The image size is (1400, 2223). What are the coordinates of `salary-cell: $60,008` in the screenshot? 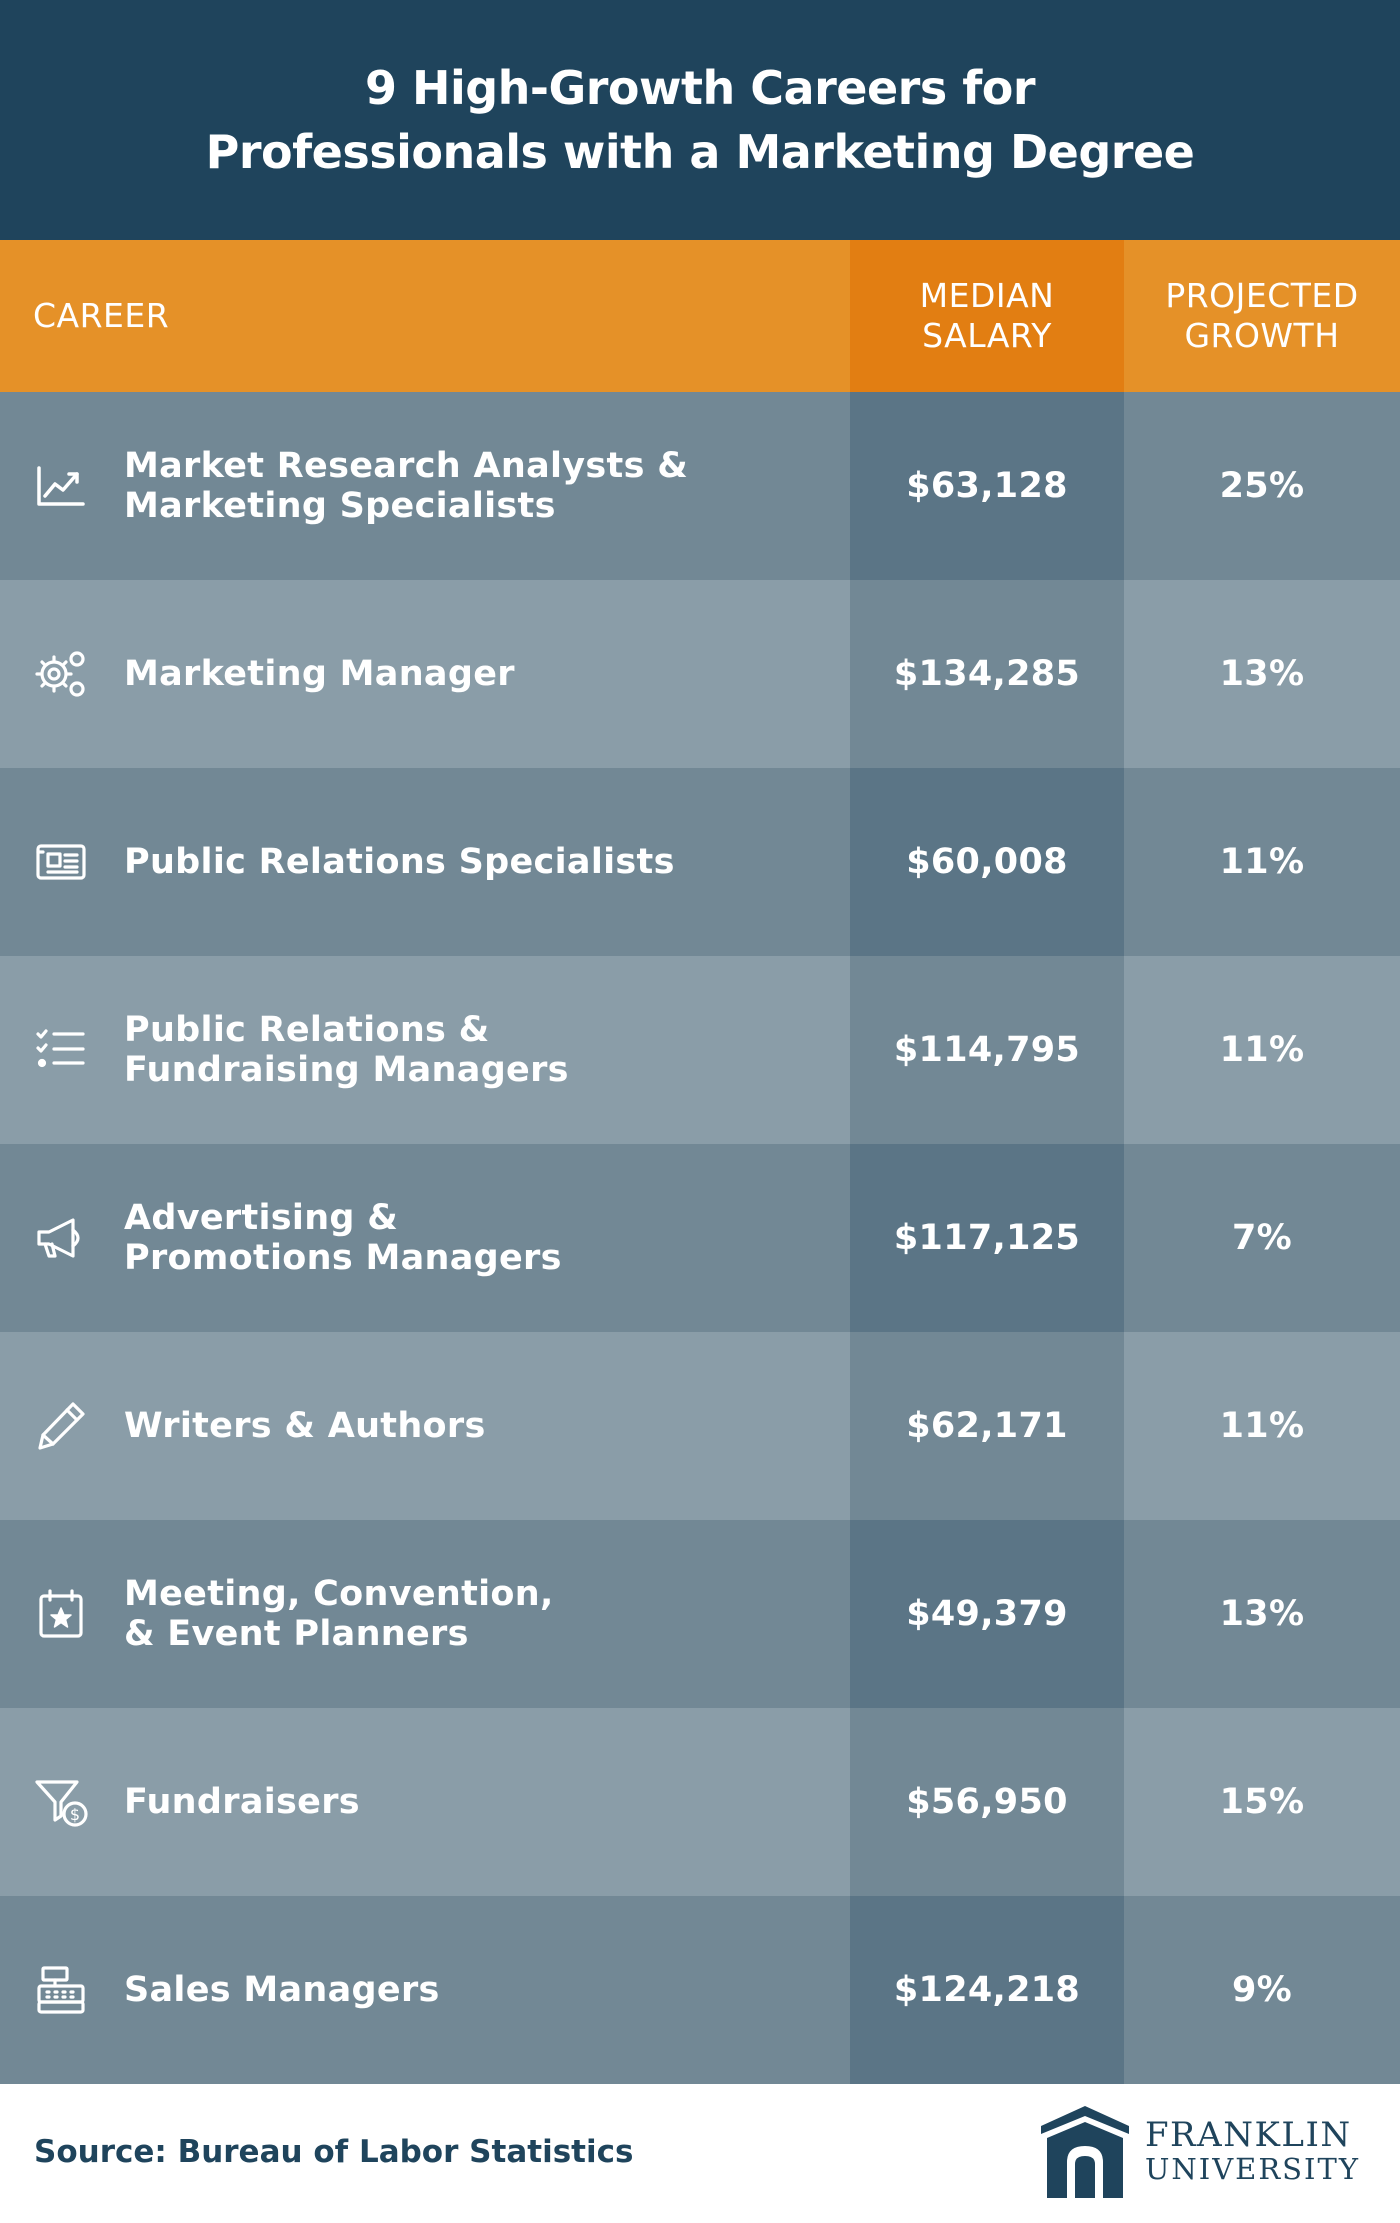 It's located at (987, 862).